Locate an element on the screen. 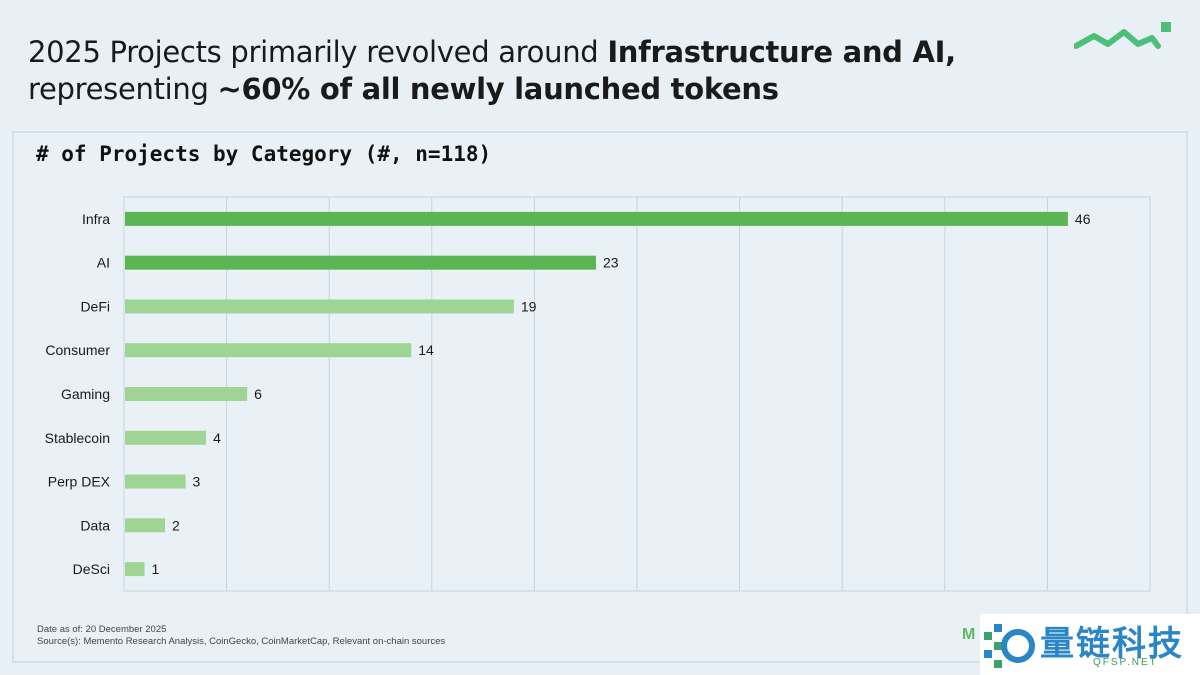 The width and height of the screenshot is (1200, 675). bar-stablecoin is located at coordinates (166, 437).